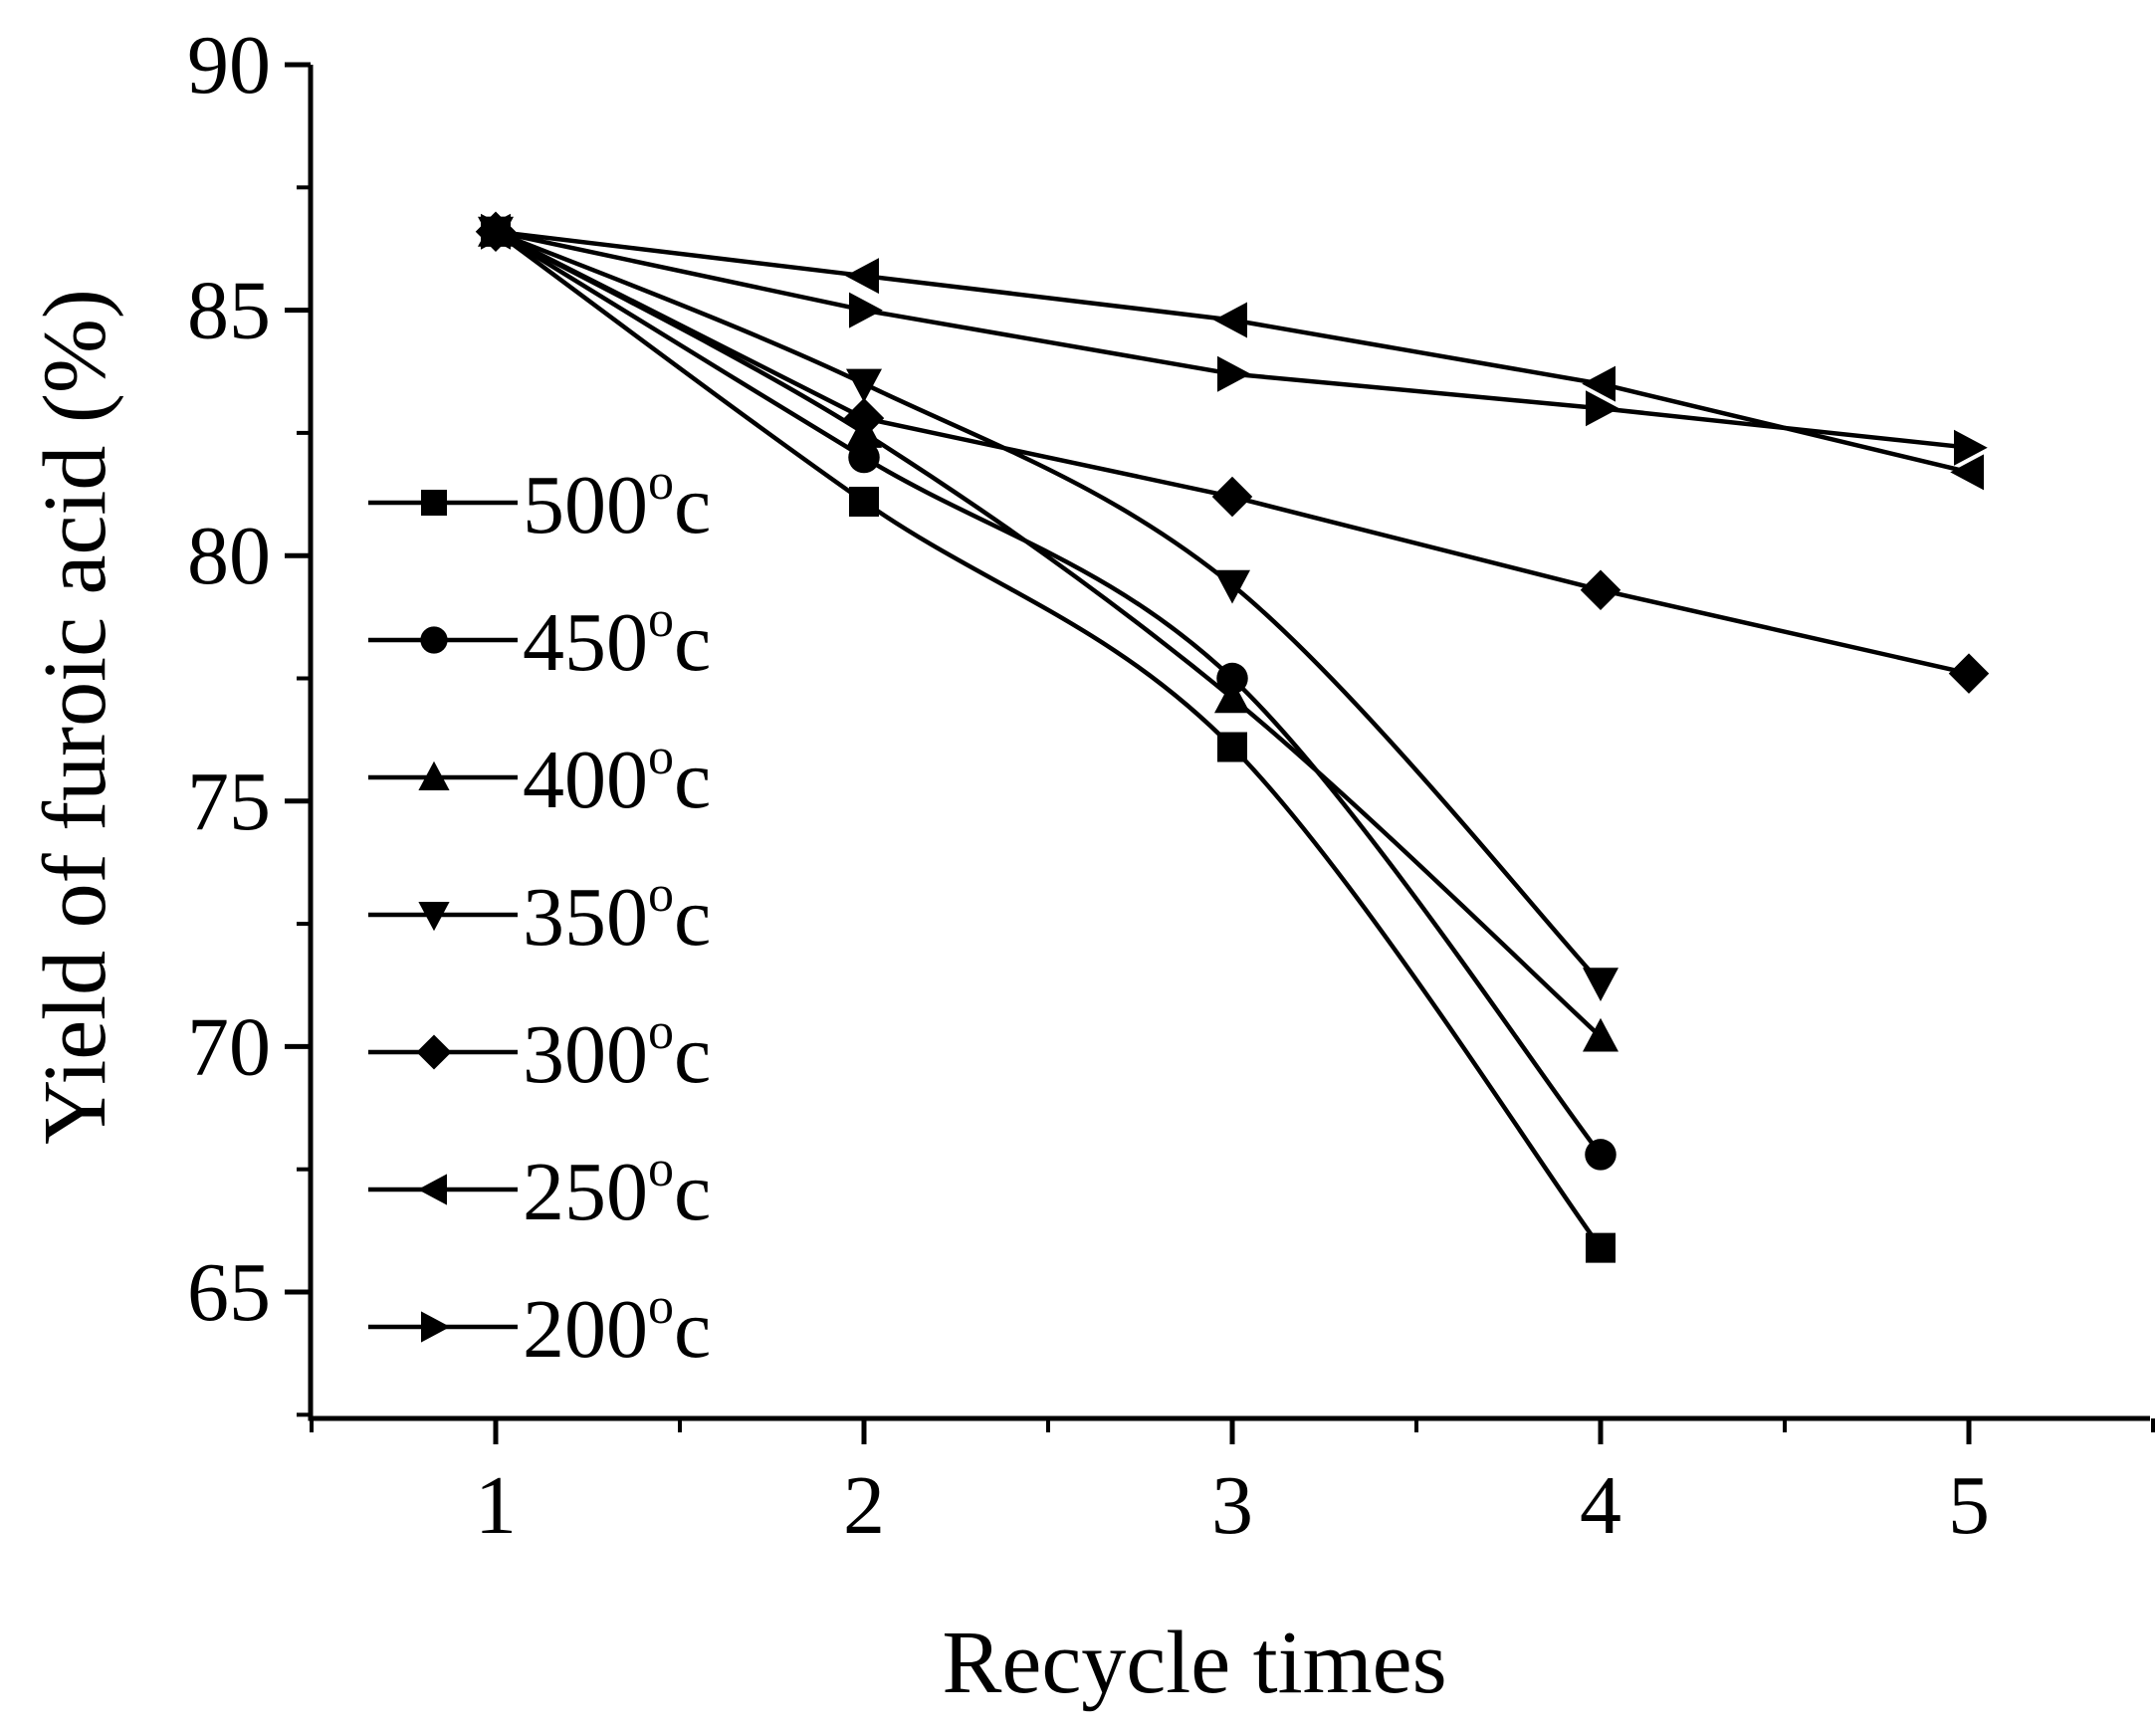 The image size is (2156, 1732). Describe the element at coordinates (75, 717) in the screenshot. I see `y-axis-title: Yield of furoic acid (%)` at that location.